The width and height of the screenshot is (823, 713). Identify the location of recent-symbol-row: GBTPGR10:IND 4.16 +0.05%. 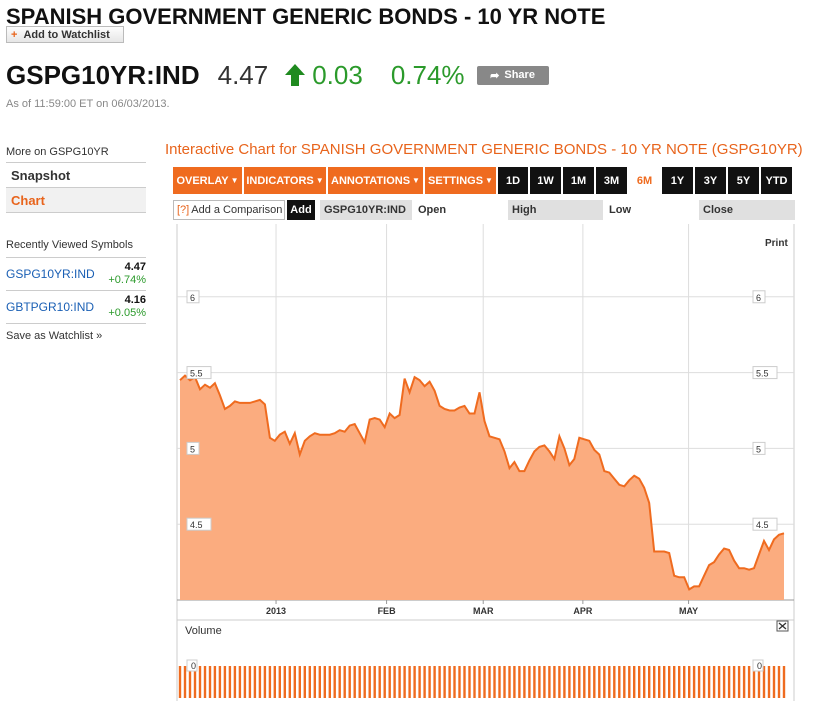
(76, 307).